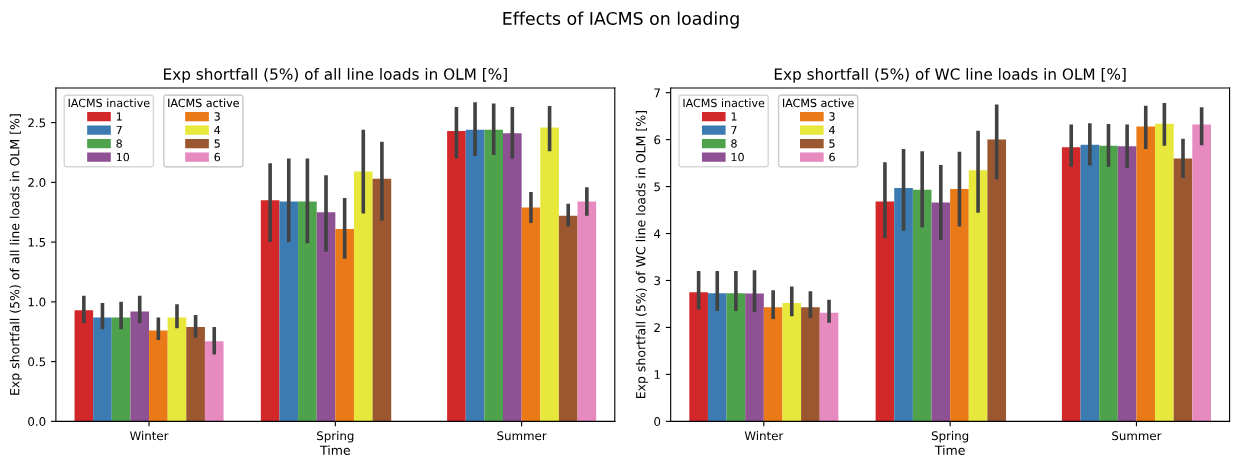 This screenshot has height=463, width=1242. I want to click on y-tick-label: 1.5, so click(37, 242).